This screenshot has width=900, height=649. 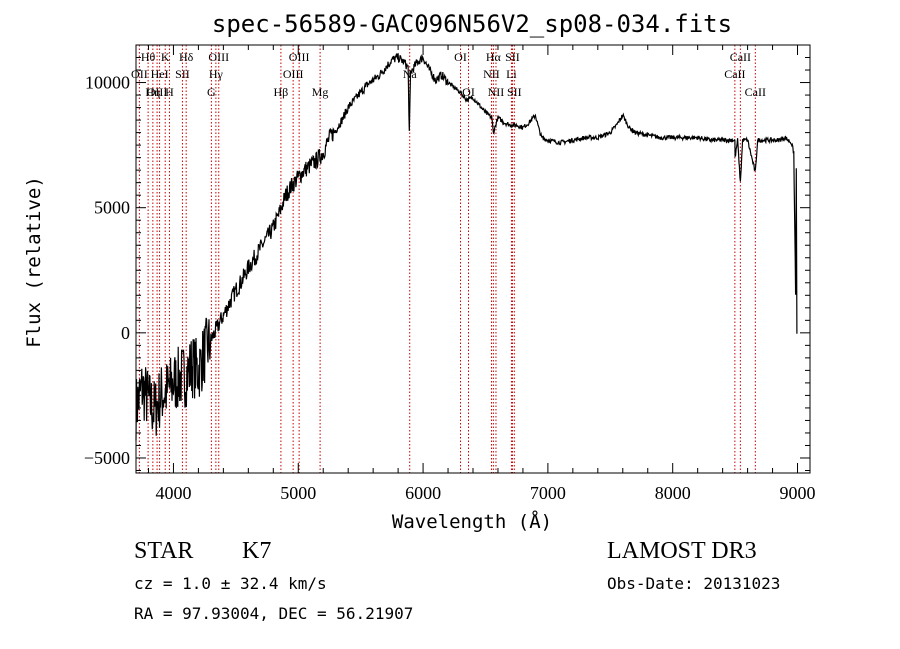 What do you see at coordinates (798, 493) in the screenshot?
I see `x-tick-label: 9000` at bounding box center [798, 493].